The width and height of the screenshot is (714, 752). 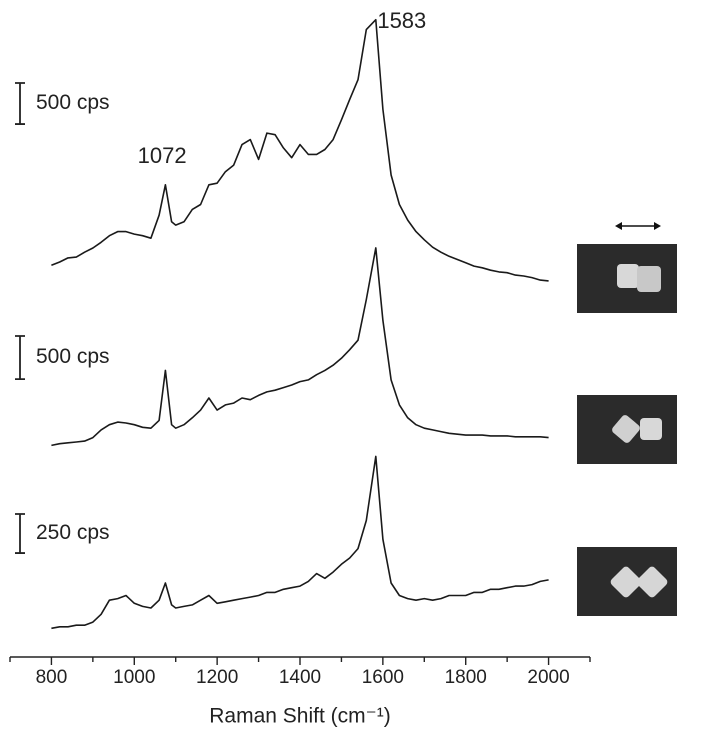 I want to click on peak-annotation: 1583, so click(x=401, y=20).